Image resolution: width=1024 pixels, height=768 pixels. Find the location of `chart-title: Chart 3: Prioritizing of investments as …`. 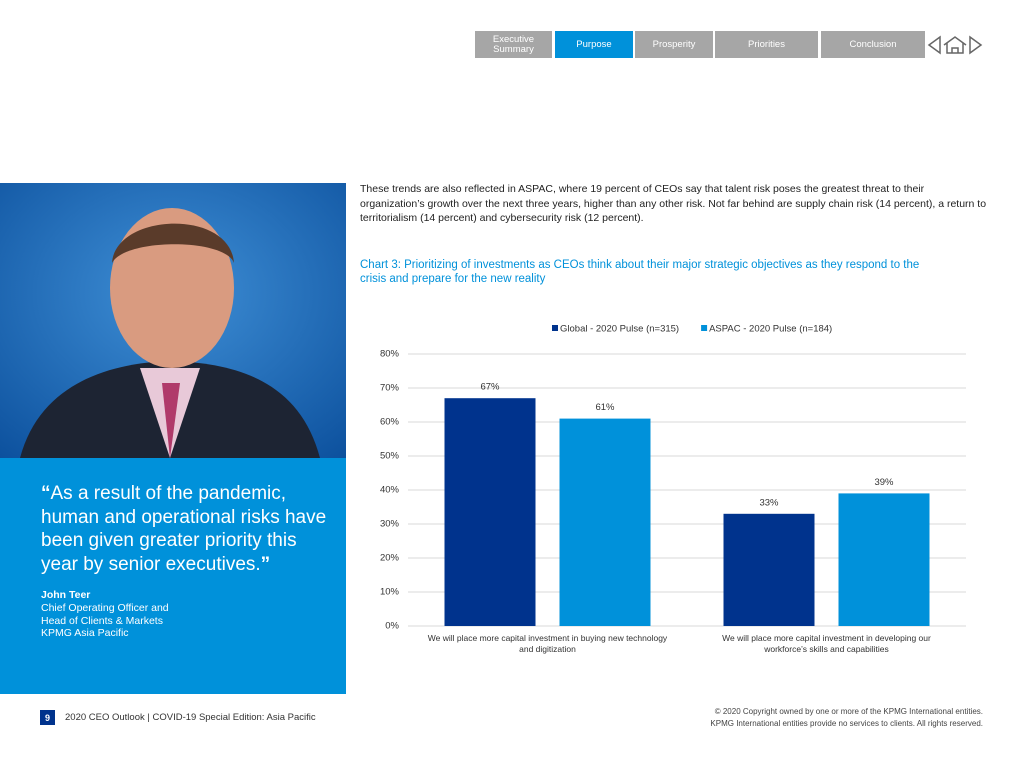

chart-title: Chart 3: Prioritizing of investments as … is located at coordinates (640, 272).